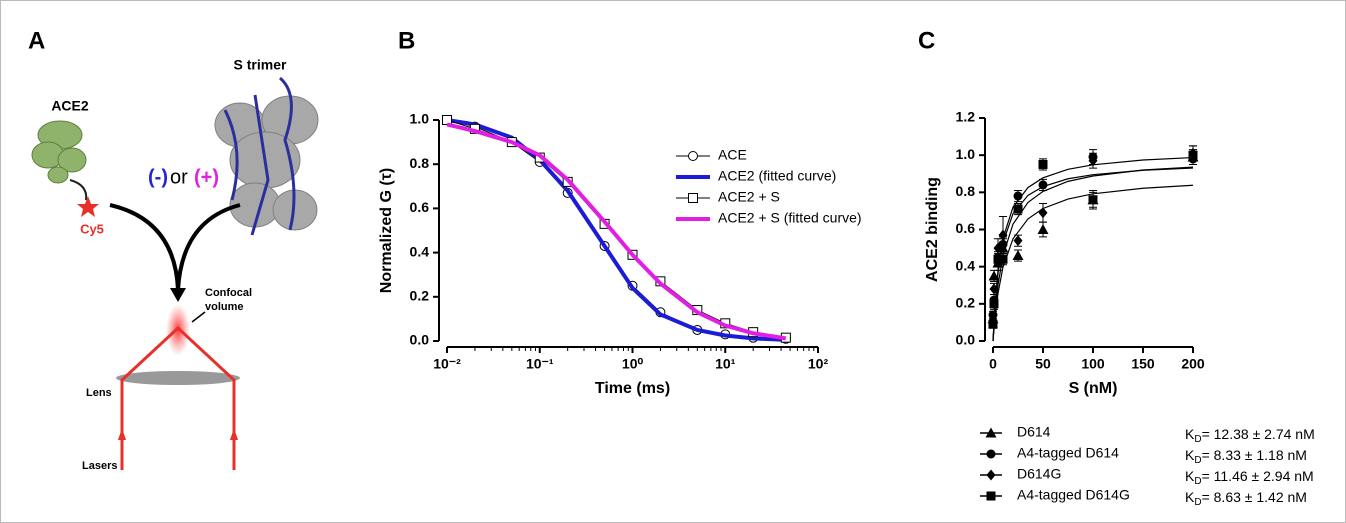 The image size is (1346, 523). Describe the element at coordinates (224, 307) in the screenshot. I see `label: volume` at that location.